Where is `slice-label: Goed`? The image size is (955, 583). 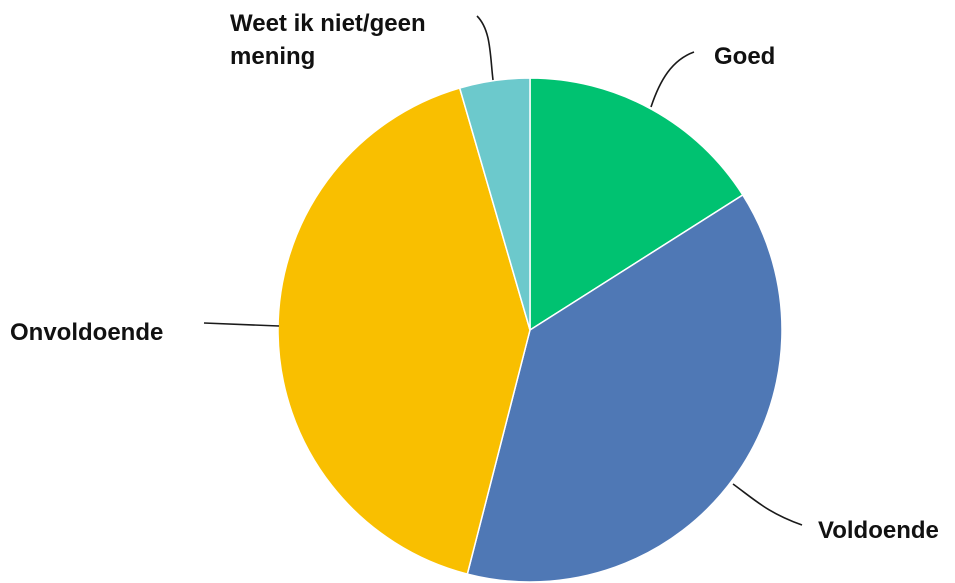 slice-label: Goed is located at coordinates (744, 56).